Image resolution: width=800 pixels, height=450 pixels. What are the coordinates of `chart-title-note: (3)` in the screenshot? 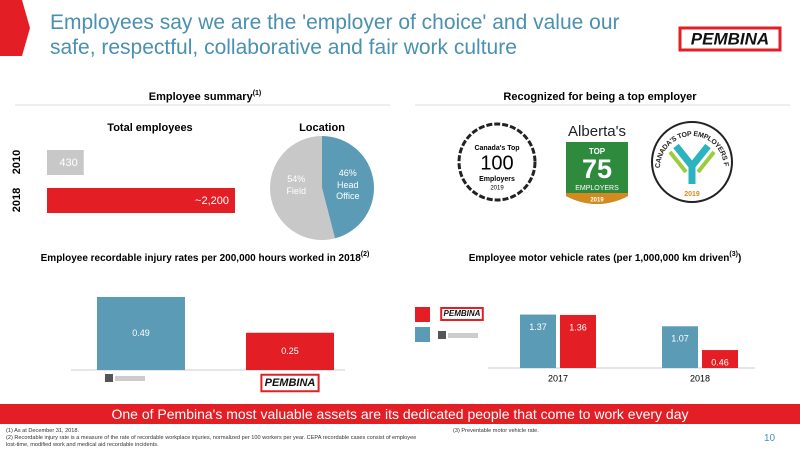 It's located at (733, 254).